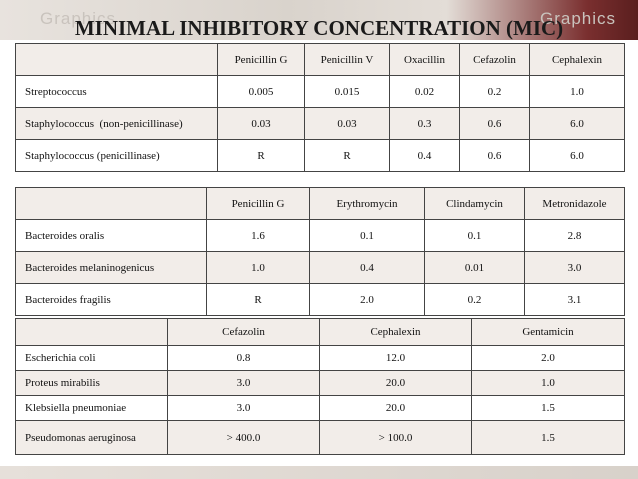 The height and width of the screenshot is (479, 638). What do you see at coordinates (116, 155) in the screenshot?
I see `row-label: Staphylococcus (penicillinase)` at bounding box center [116, 155].